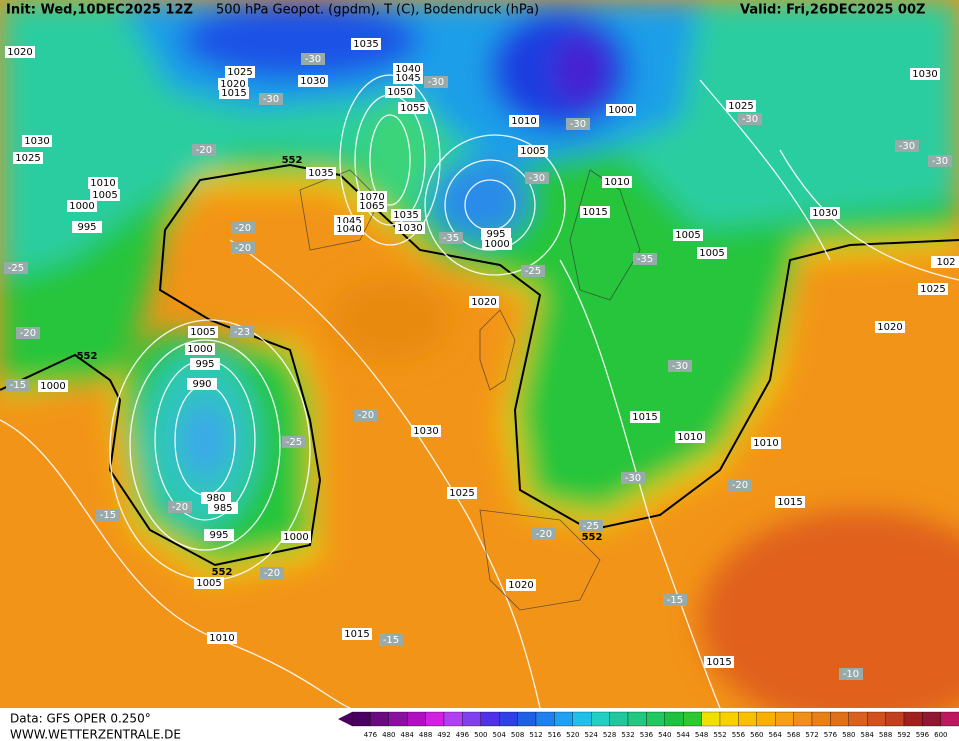 The image size is (959, 741). Describe the element at coordinates (356, 634) in the screenshot. I see `pressure-label: 1015` at that location.